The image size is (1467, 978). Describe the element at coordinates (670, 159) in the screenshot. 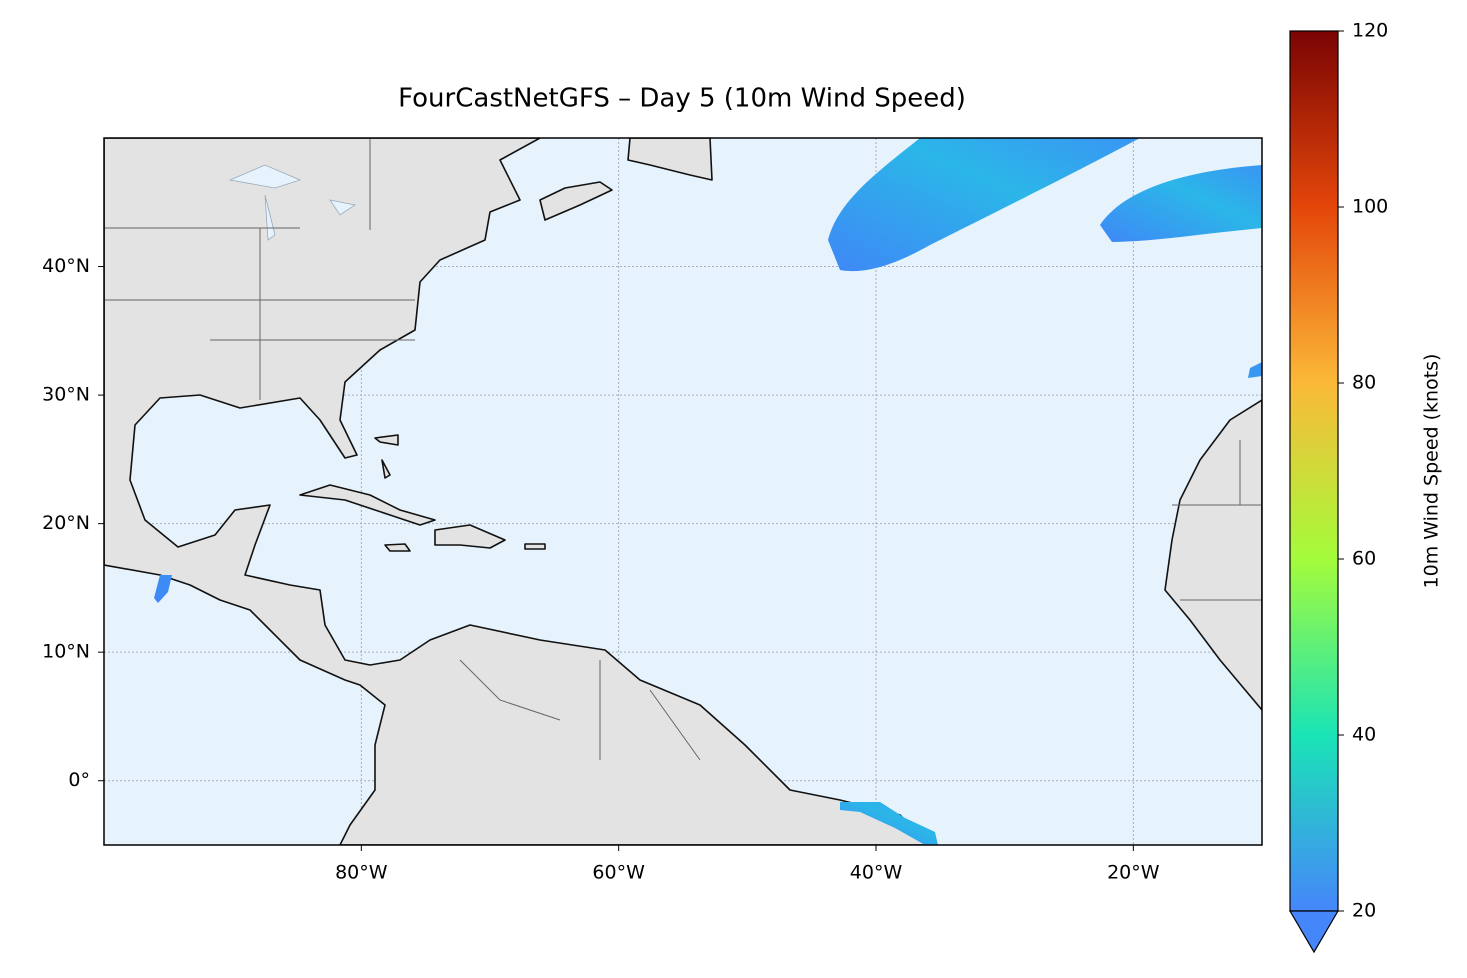

I see `greenland-area` at that location.